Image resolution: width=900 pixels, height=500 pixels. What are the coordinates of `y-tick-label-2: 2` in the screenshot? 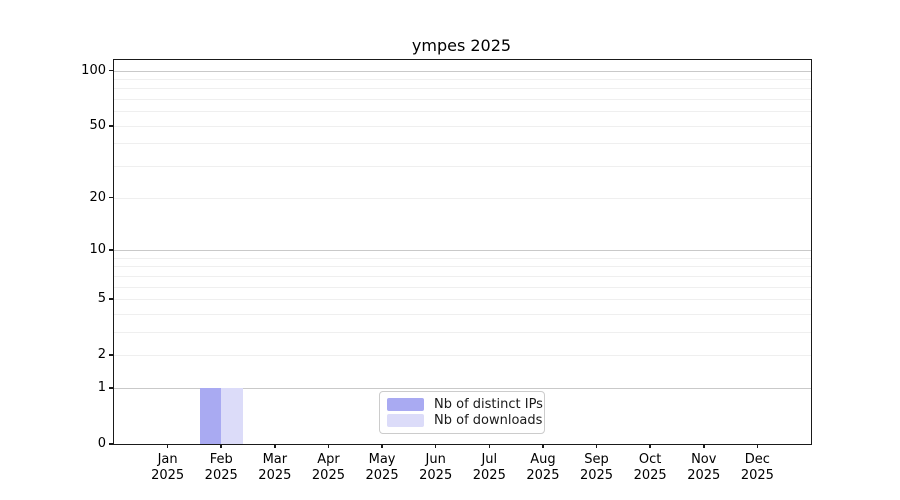 It's located at (101, 355).